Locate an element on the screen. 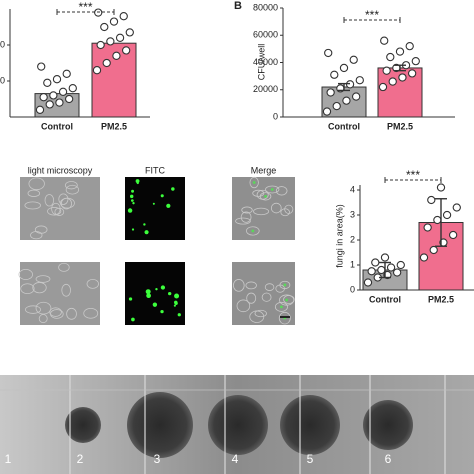 This screenshot has width=474, height=474. y-tick-label: 60000 is located at coordinates (265, 35).